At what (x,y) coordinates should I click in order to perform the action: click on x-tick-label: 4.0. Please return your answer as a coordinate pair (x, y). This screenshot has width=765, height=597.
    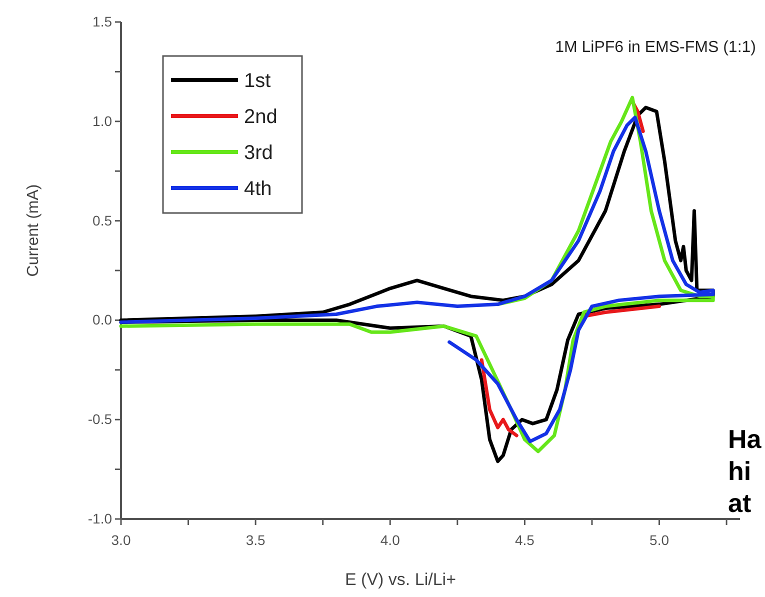
    Looking at the image, I should click on (390, 540).